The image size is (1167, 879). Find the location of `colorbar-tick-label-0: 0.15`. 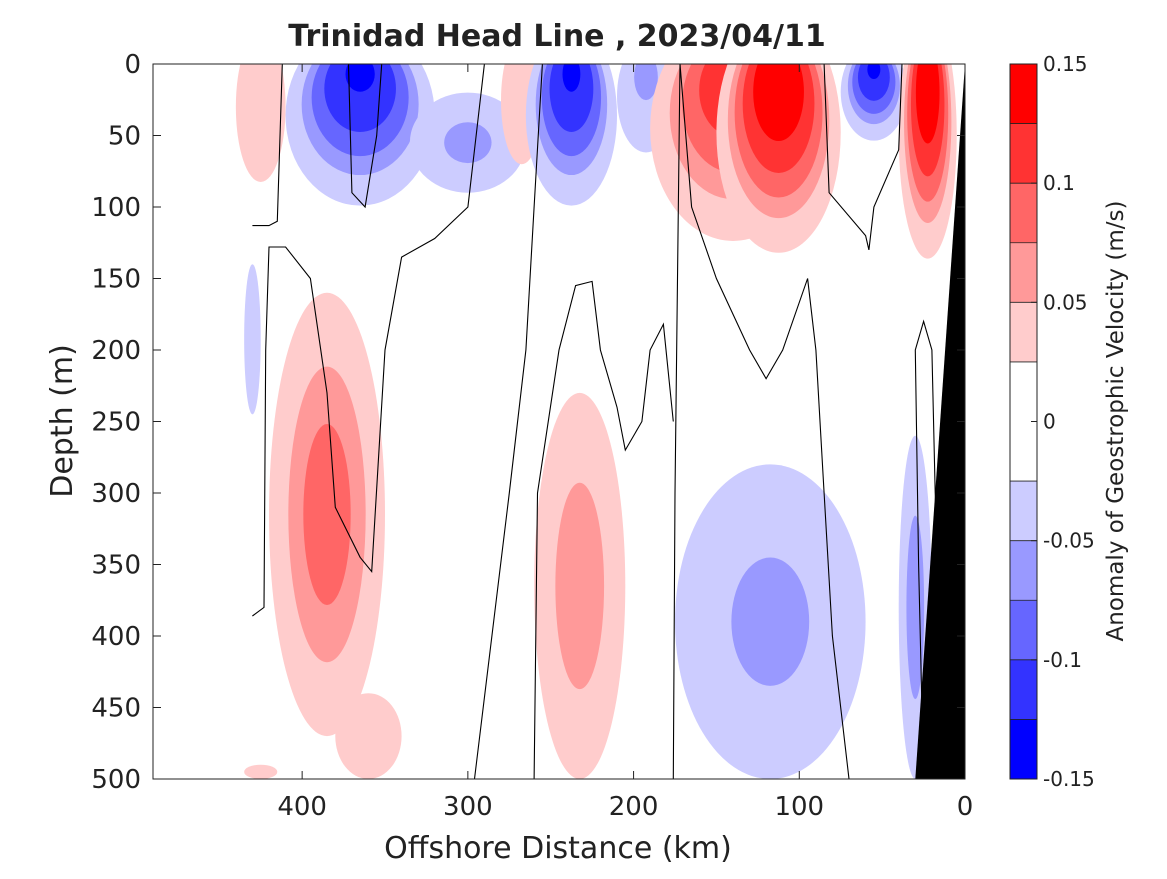

colorbar-tick-label-0: 0.15 is located at coordinates (1065, 64).